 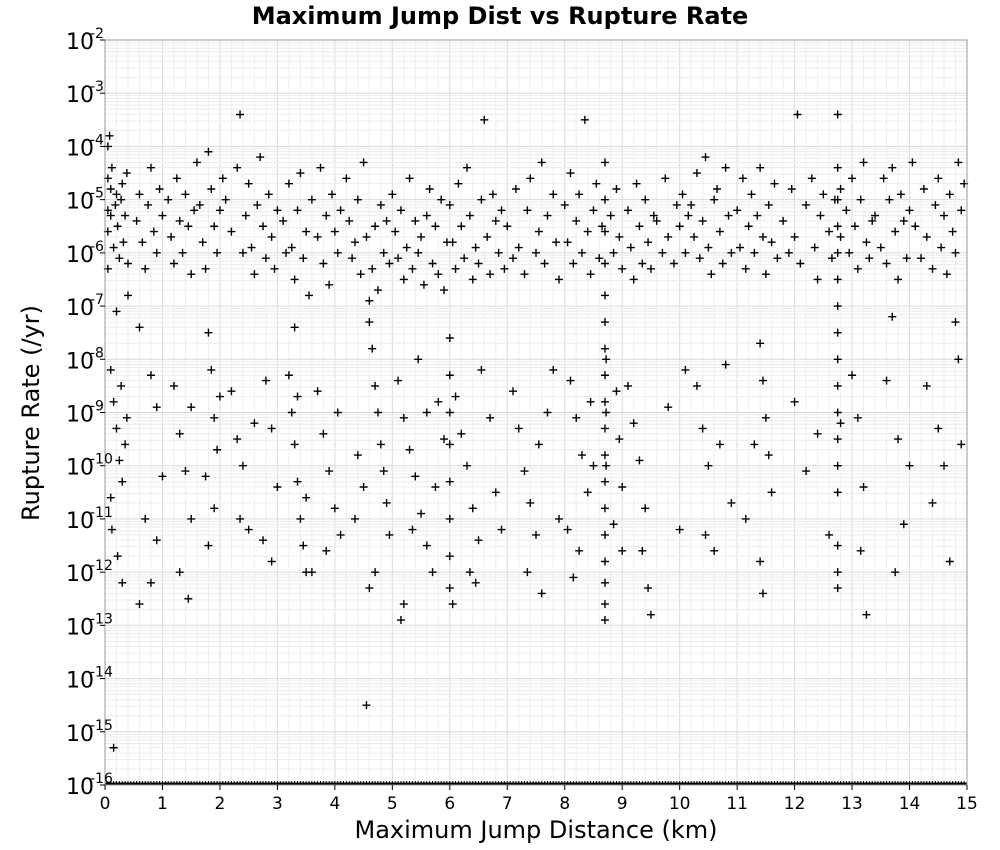 I want to click on y-tick-label-base: 10, so click(x=80, y=42).